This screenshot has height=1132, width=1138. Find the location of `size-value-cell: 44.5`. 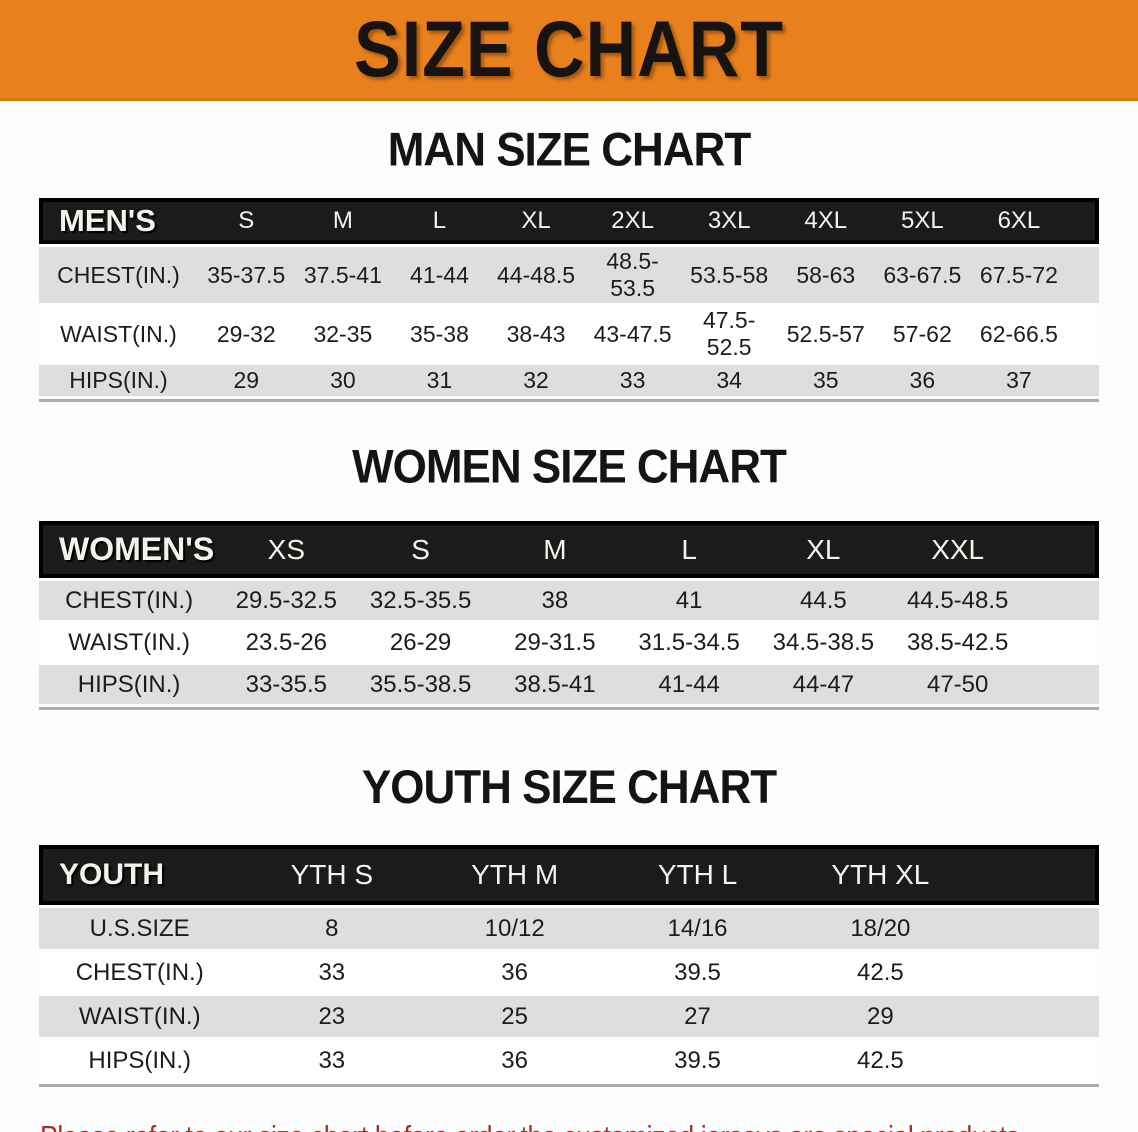

size-value-cell: 44.5 is located at coordinates (823, 600).